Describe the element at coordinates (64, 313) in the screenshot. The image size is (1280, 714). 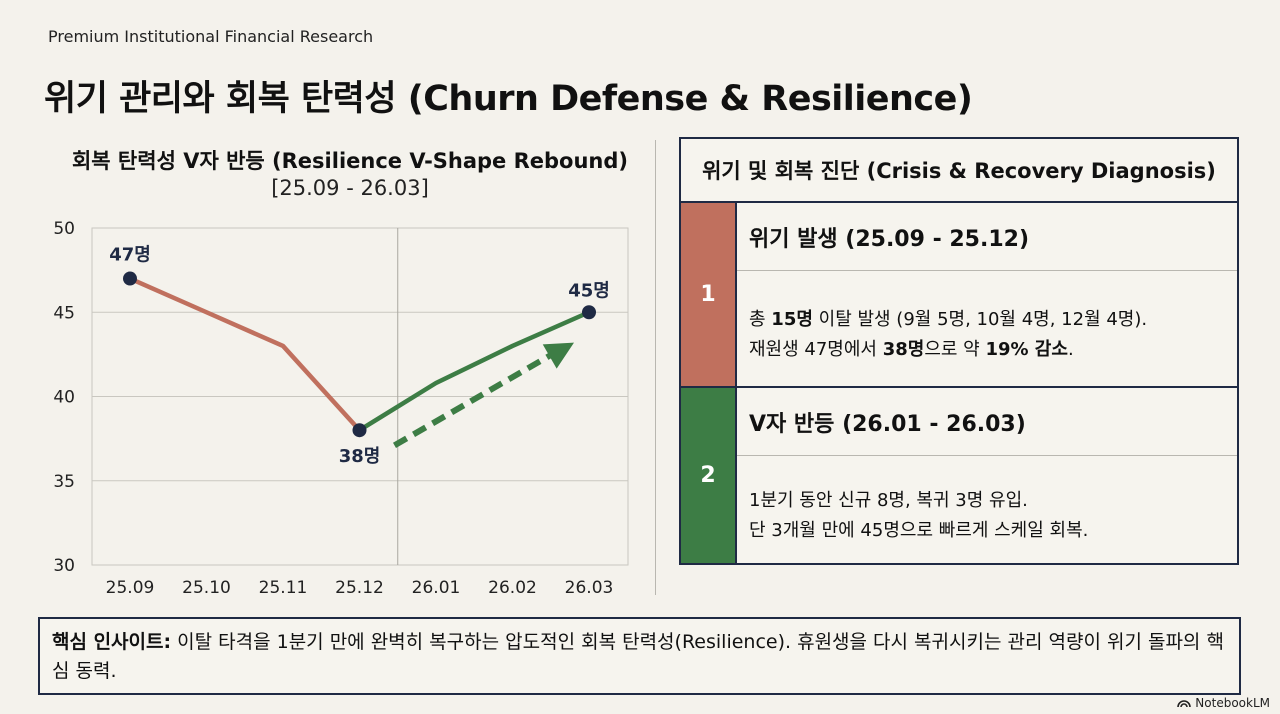
I see `y-tick-label: 45` at that location.